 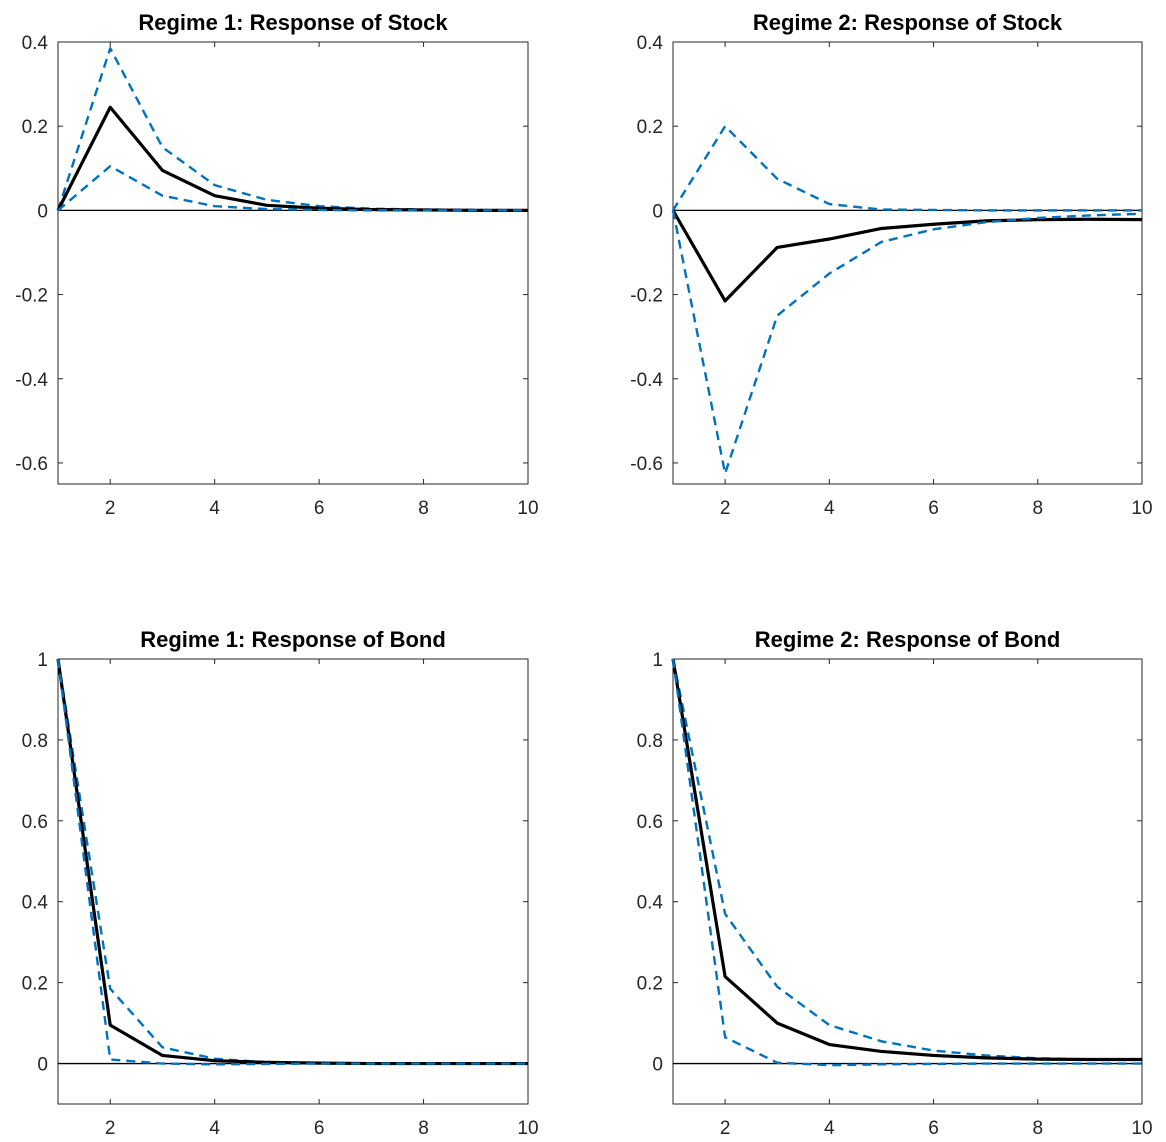 What do you see at coordinates (908, 639) in the screenshot?
I see `chart-title: Regime 2: Response of Bond` at bounding box center [908, 639].